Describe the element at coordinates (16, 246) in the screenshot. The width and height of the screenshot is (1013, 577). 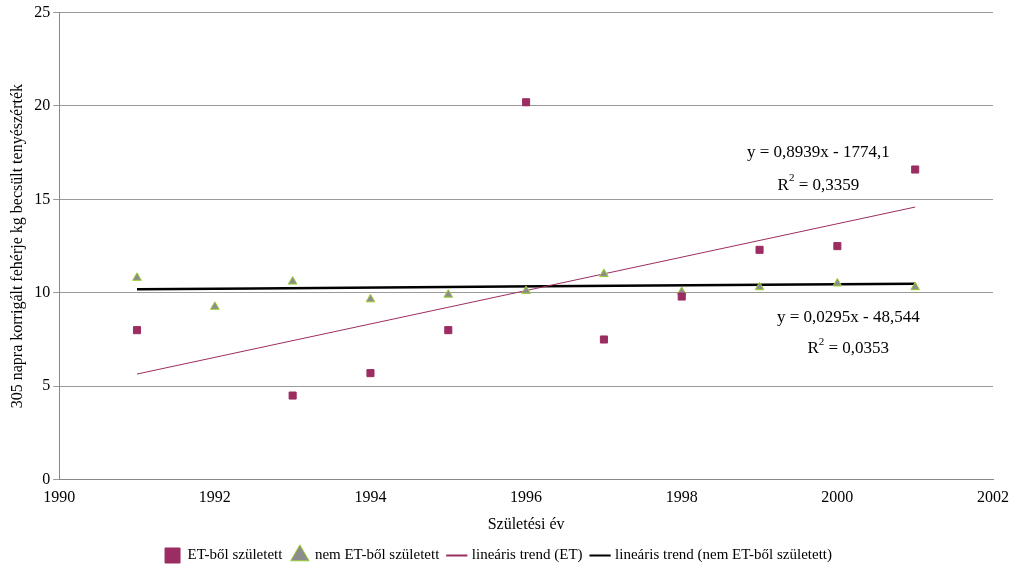
I see `y-axis-title: 305 napra korrigált fehérje kg becsült tenyészérték` at that location.